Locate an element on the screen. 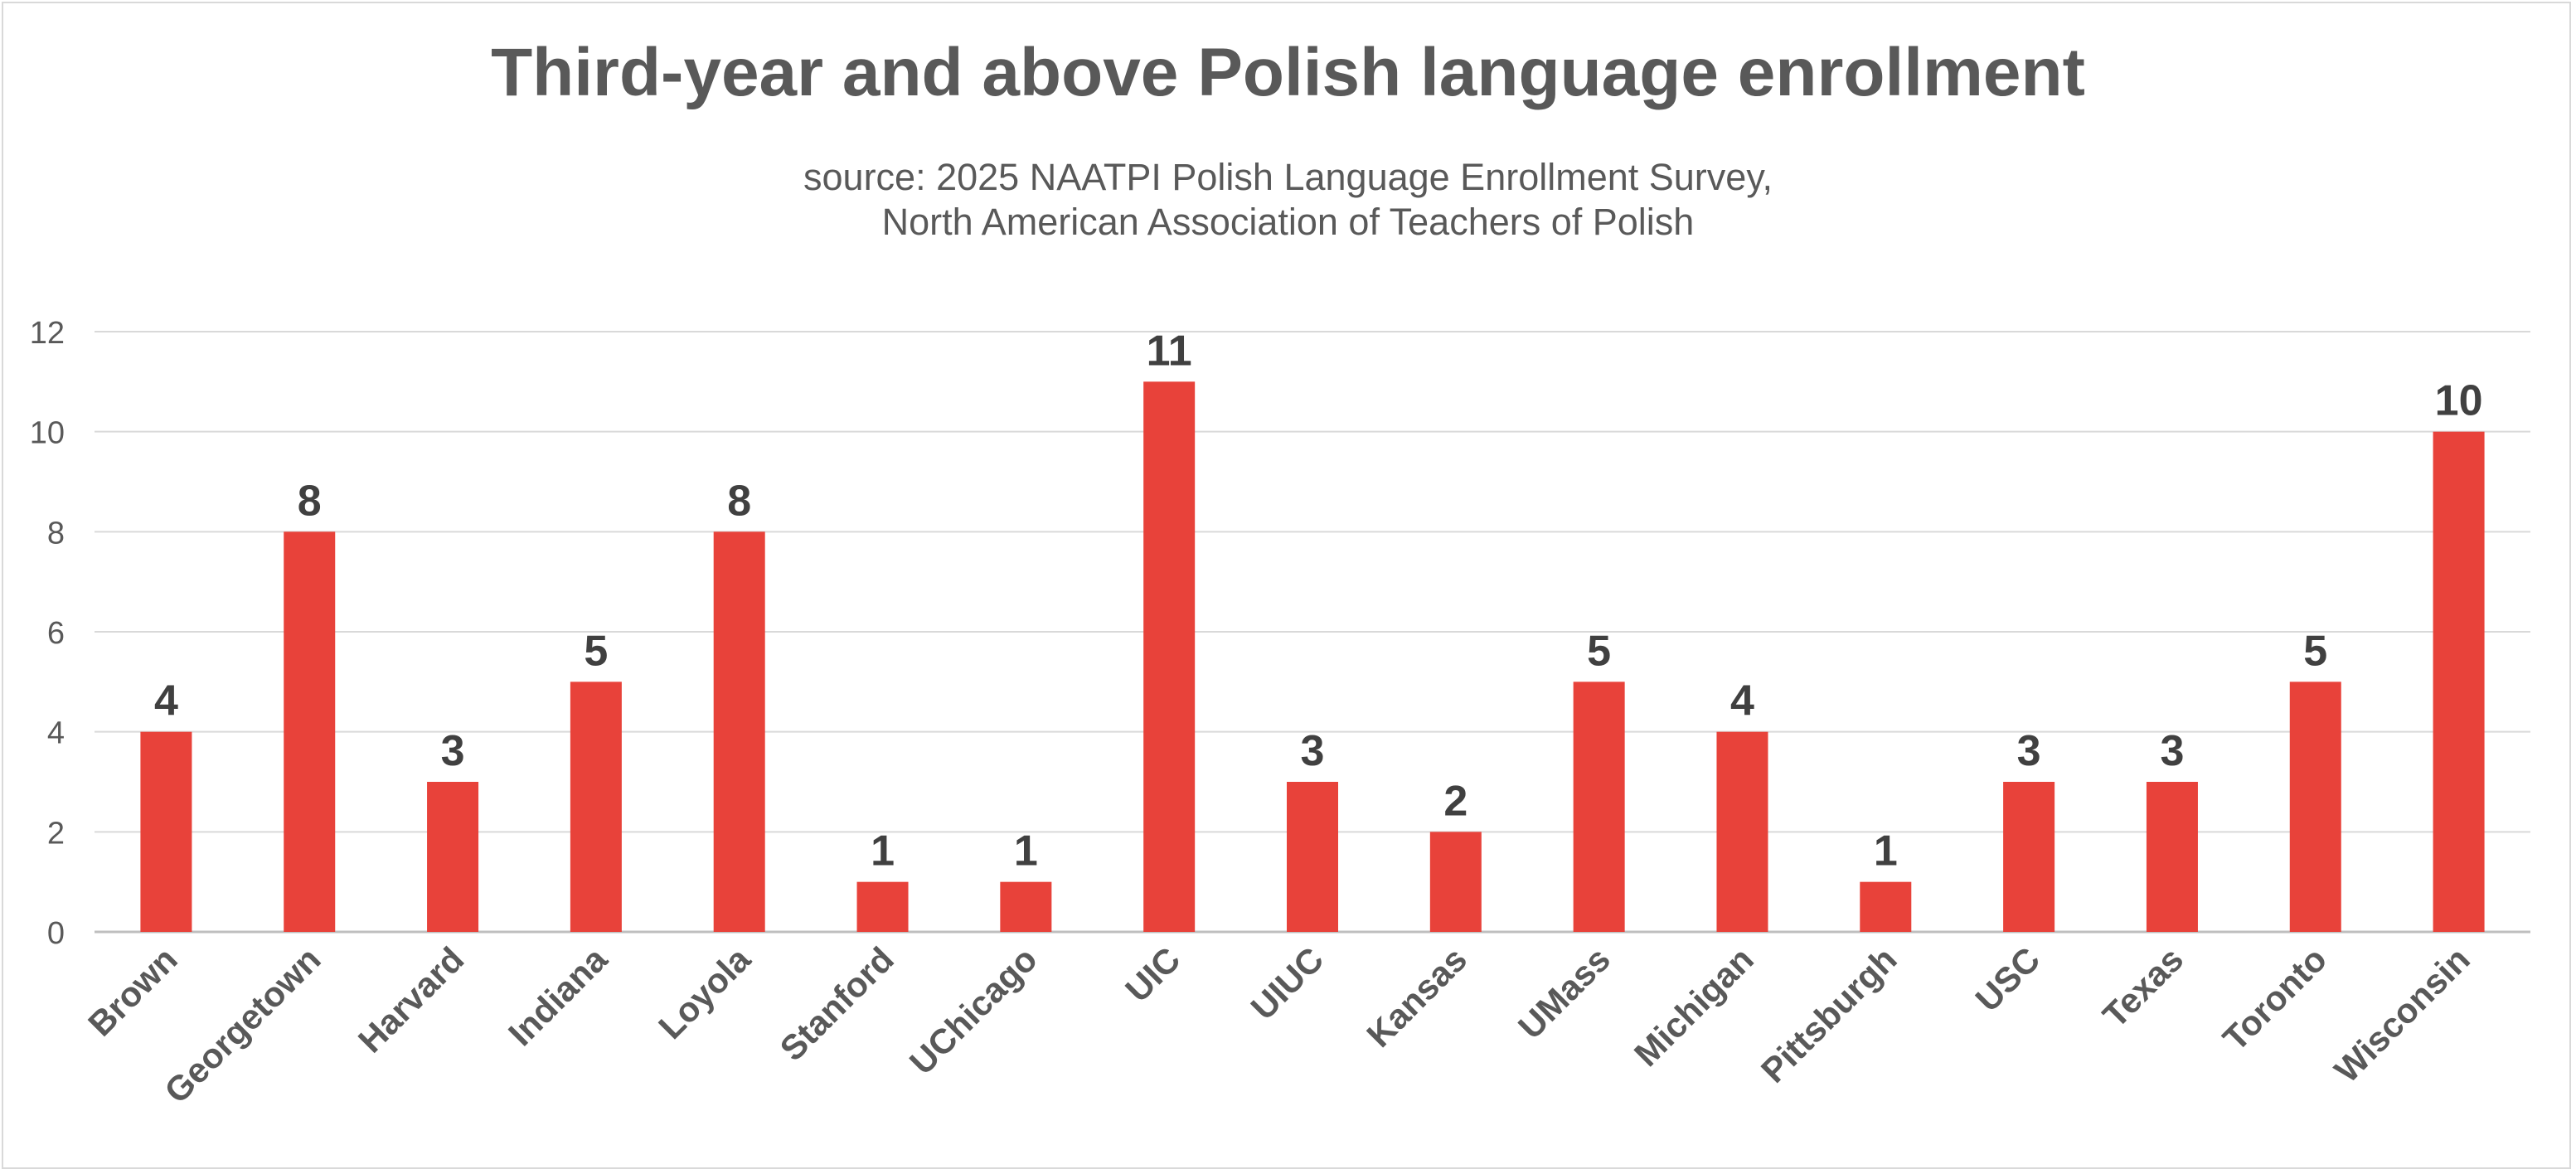  x-tick-label-wisconsin: Wisconsin is located at coordinates (2401, 1014).